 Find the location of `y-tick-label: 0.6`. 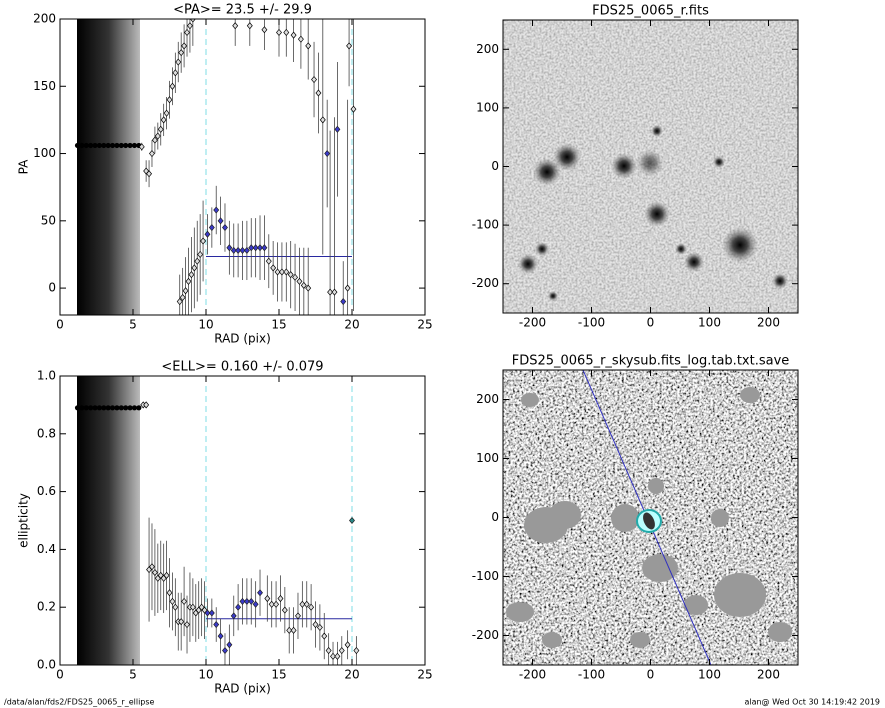

y-tick-label: 0.6 is located at coordinates (46, 491).